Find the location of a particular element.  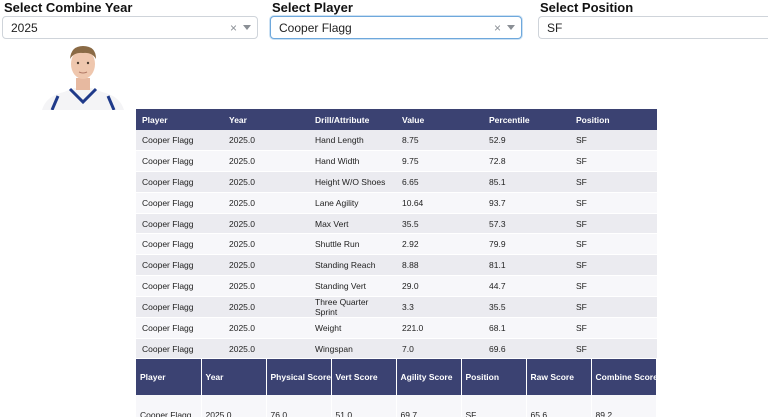

cell-percentile: 72.8 is located at coordinates (526, 161).